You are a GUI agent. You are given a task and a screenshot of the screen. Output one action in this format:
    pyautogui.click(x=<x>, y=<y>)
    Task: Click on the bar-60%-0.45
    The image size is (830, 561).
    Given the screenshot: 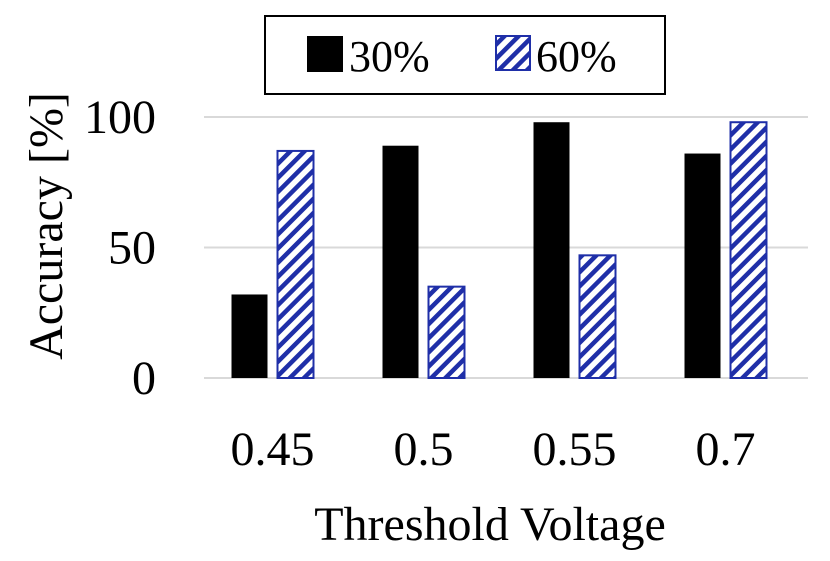 What is the action you would take?
    pyautogui.click(x=295, y=264)
    